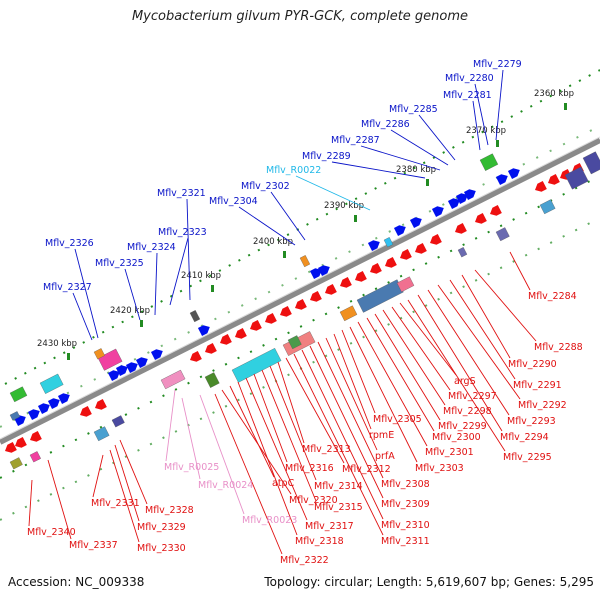  Describe the element at coordinates (181, 193) in the screenshot. I see `gene-label: Mflv_2321` at that location.